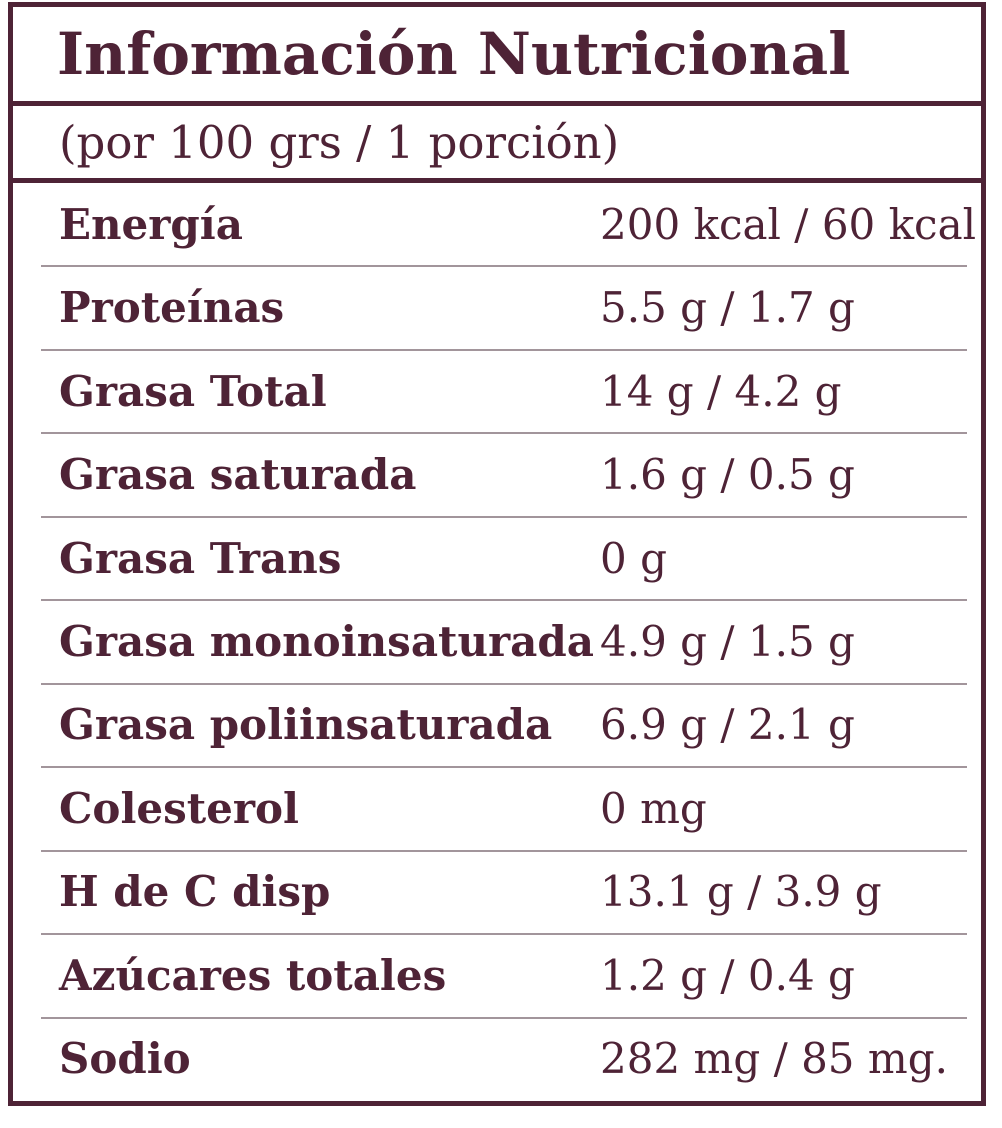 Image resolution: width=1002 pixels, height=1128 pixels. I want to click on nutrient-name: Grasa monoinsaturada, so click(326, 641).